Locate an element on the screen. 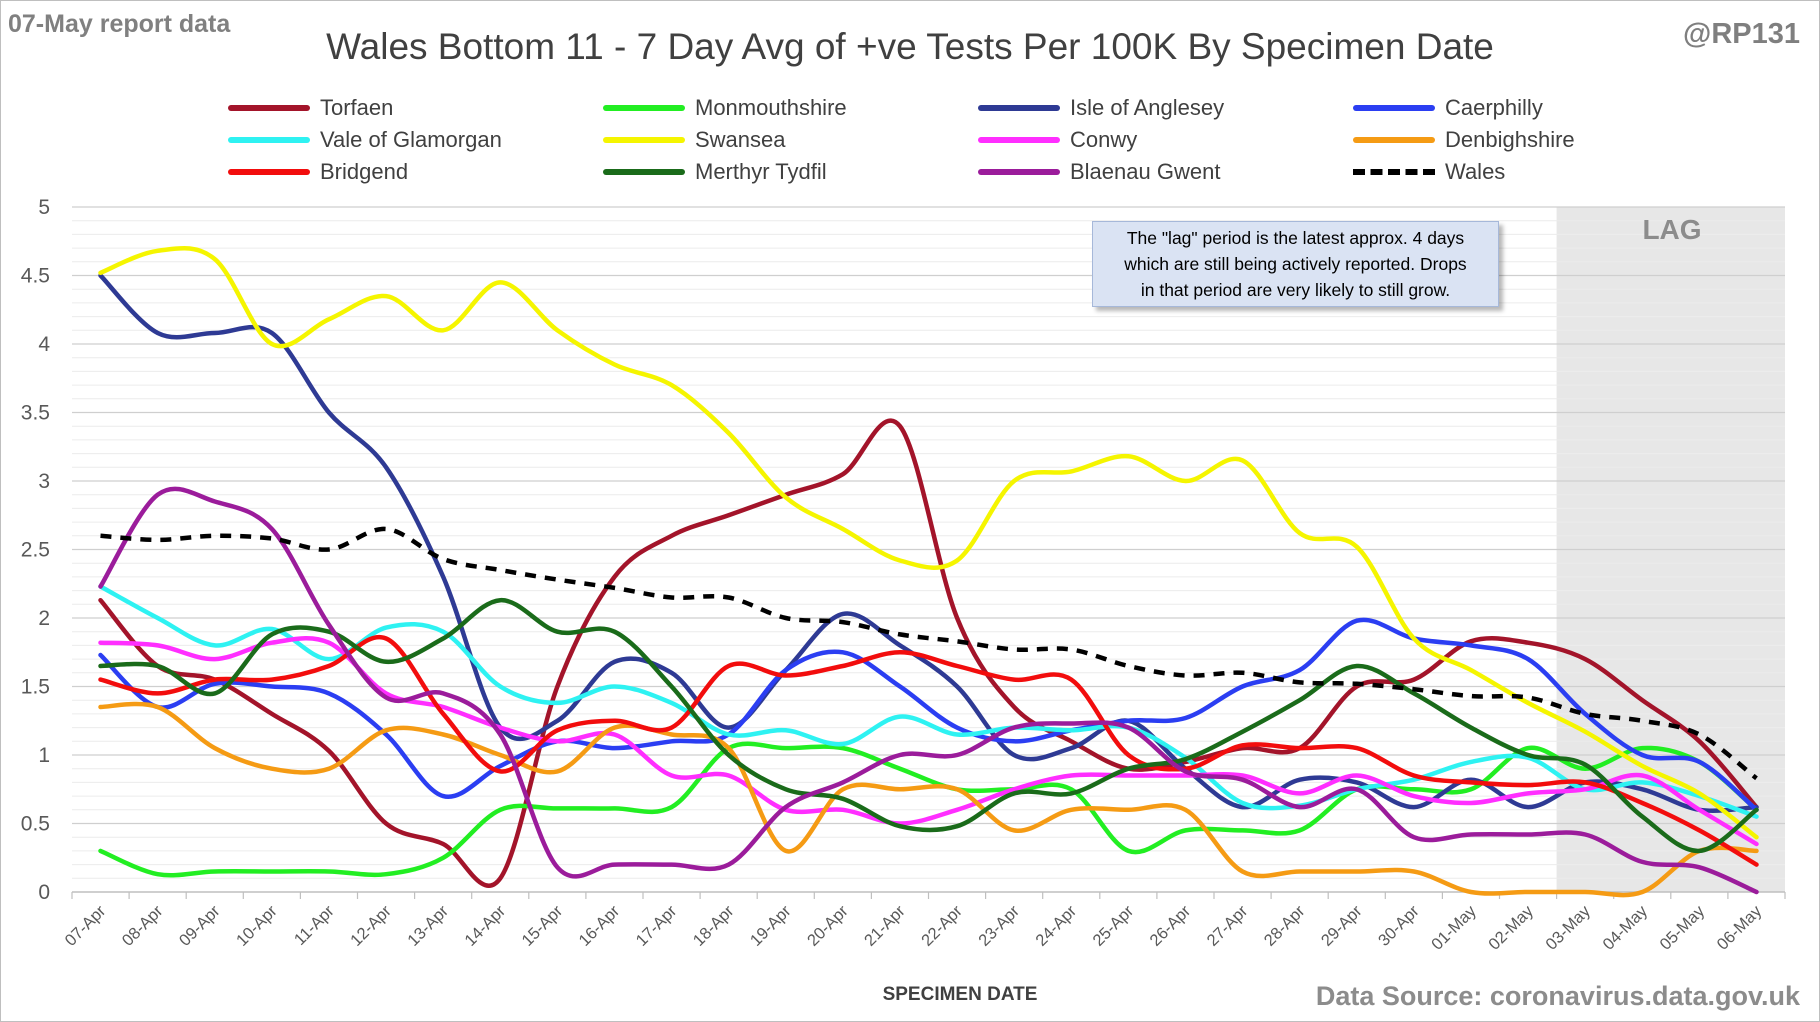  legend-item-merthyr-tydfil: Merthyr Tydfil is located at coordinates (790, 172).